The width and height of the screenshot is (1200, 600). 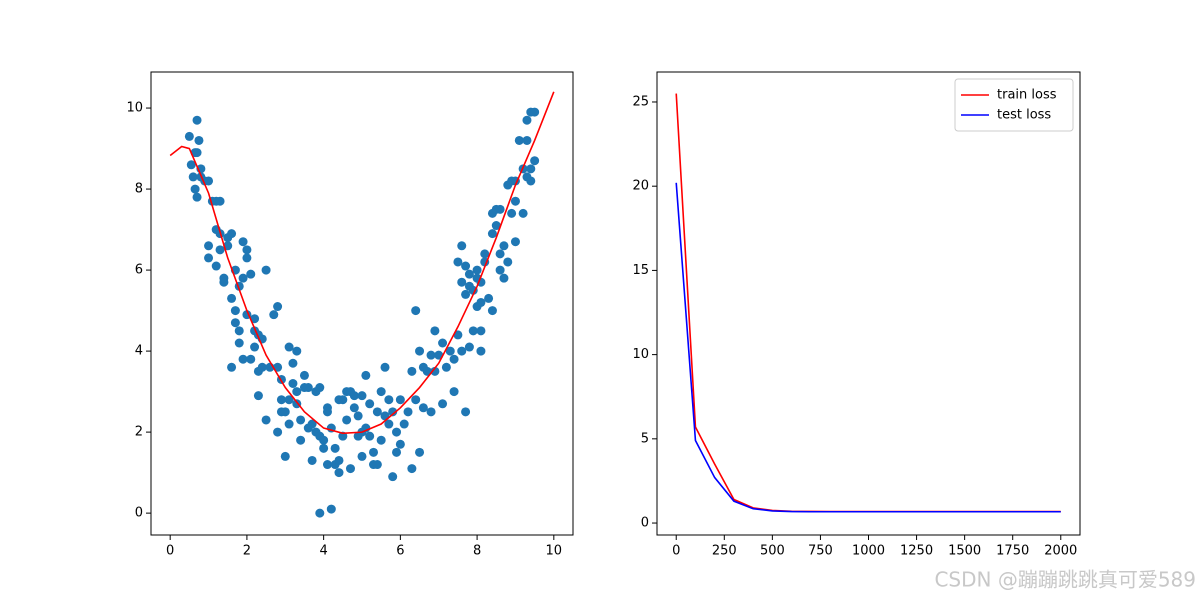 I want to click on x-tick-label: 1250, so click(x=916, y=551).